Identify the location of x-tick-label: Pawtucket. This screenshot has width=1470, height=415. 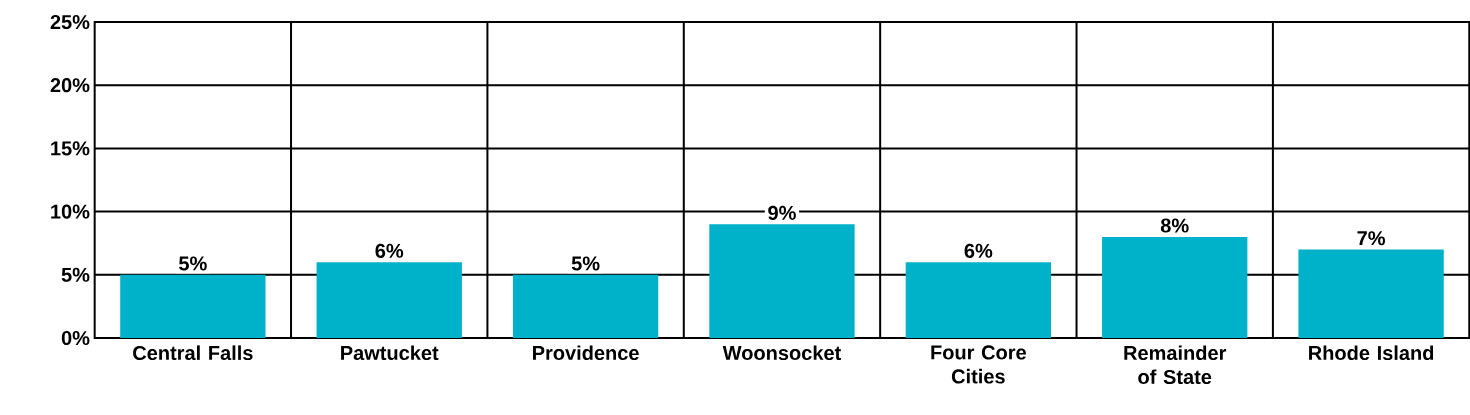
(390, 353).